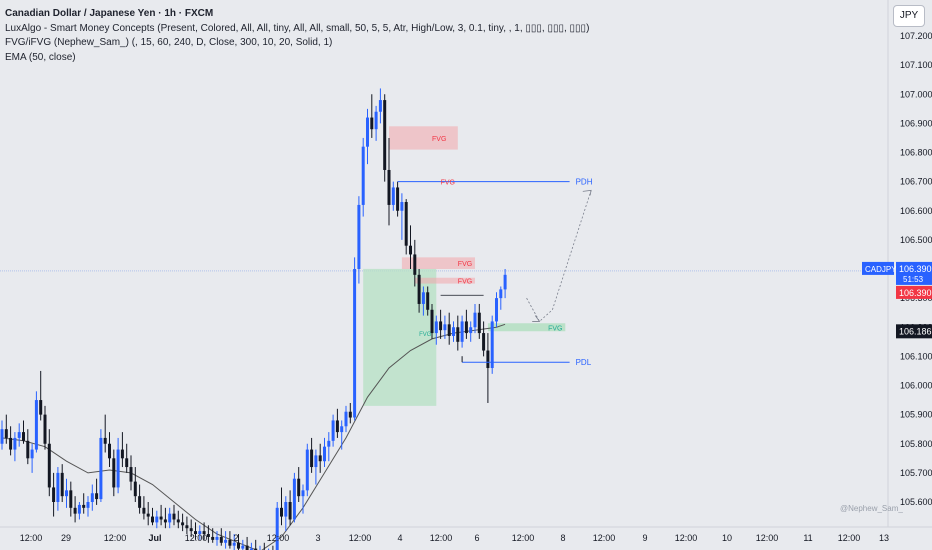  What do you see at coordinates (916, 153) in the screenshot?
I see `price-tick-label: 106.800` at bounding box center [916, 153].